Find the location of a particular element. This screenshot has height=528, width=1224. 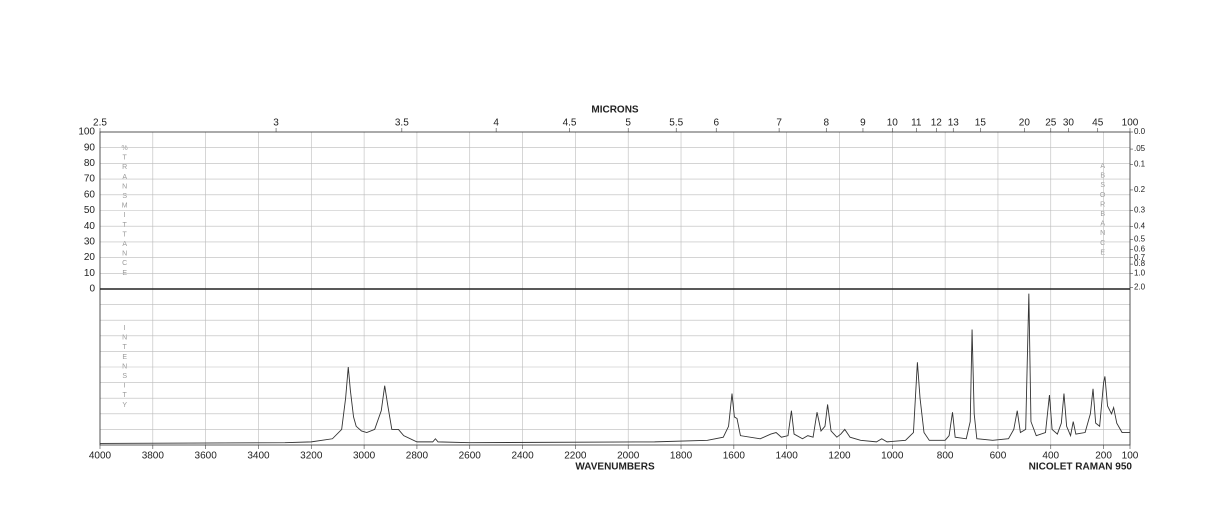

x-tick-label: 2600 is located at coordinates (470, 456).